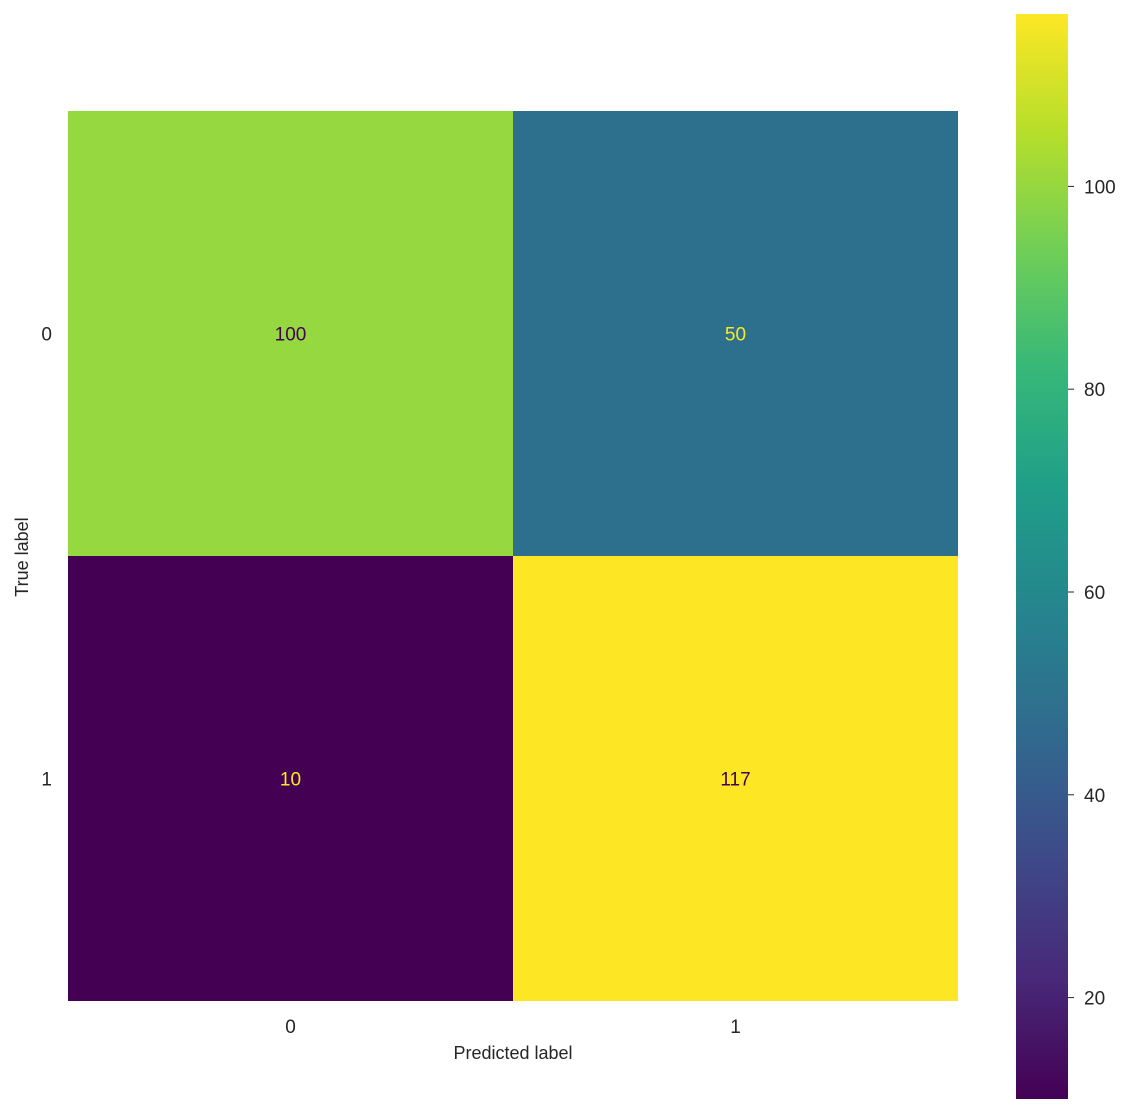  I want to click on y-tick-label-0: 0, so click(46, 335).